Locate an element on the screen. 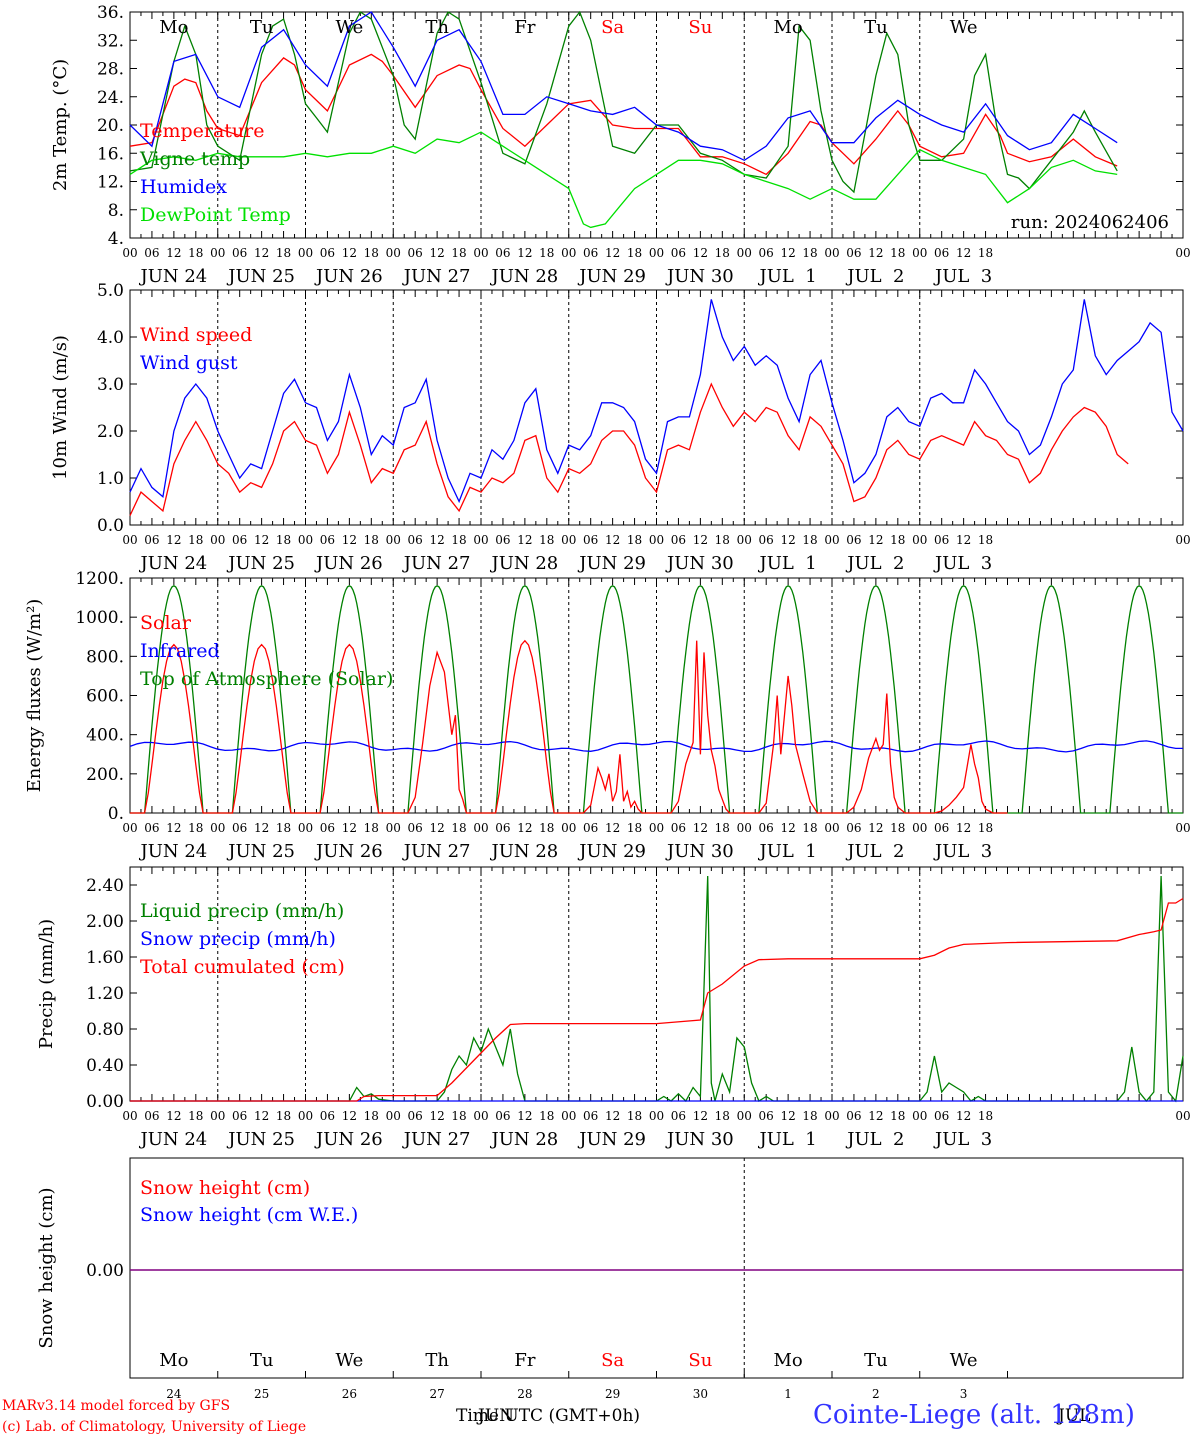 Image resolution: width=1194 pixels, height=1440 pixels. legend-vigne-temp: Vigne temp is located at coordinates (194, 159).